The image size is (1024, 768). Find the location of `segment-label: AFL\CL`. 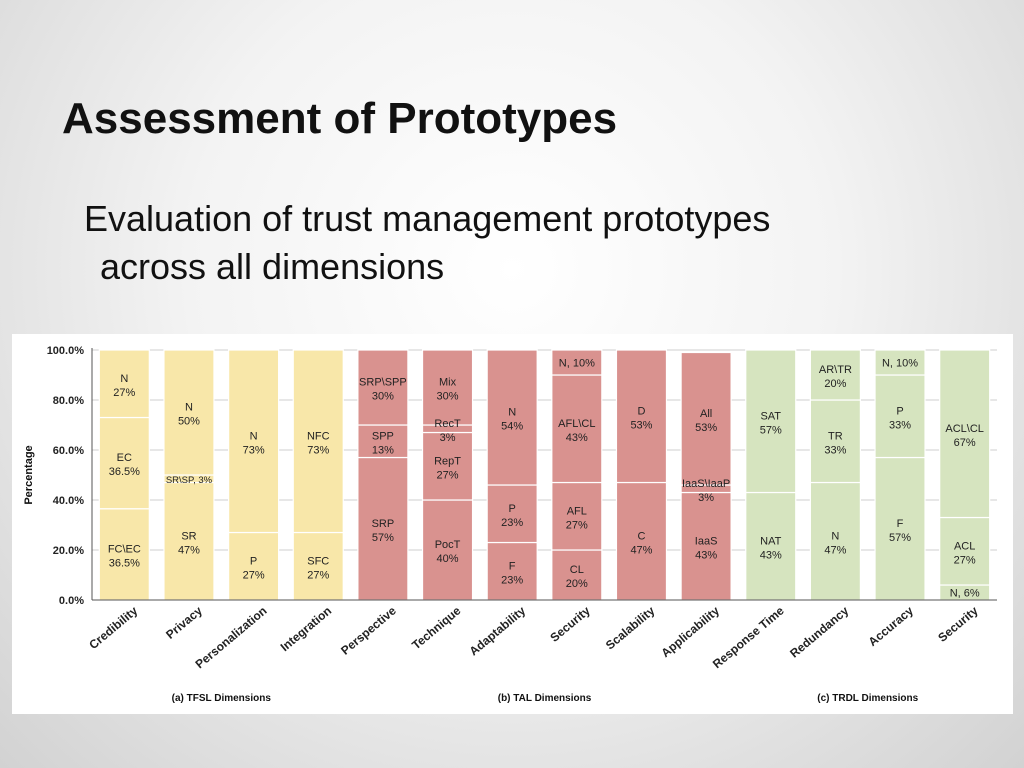

segment-label: AFL\CL is located at coordinates (576, 424).